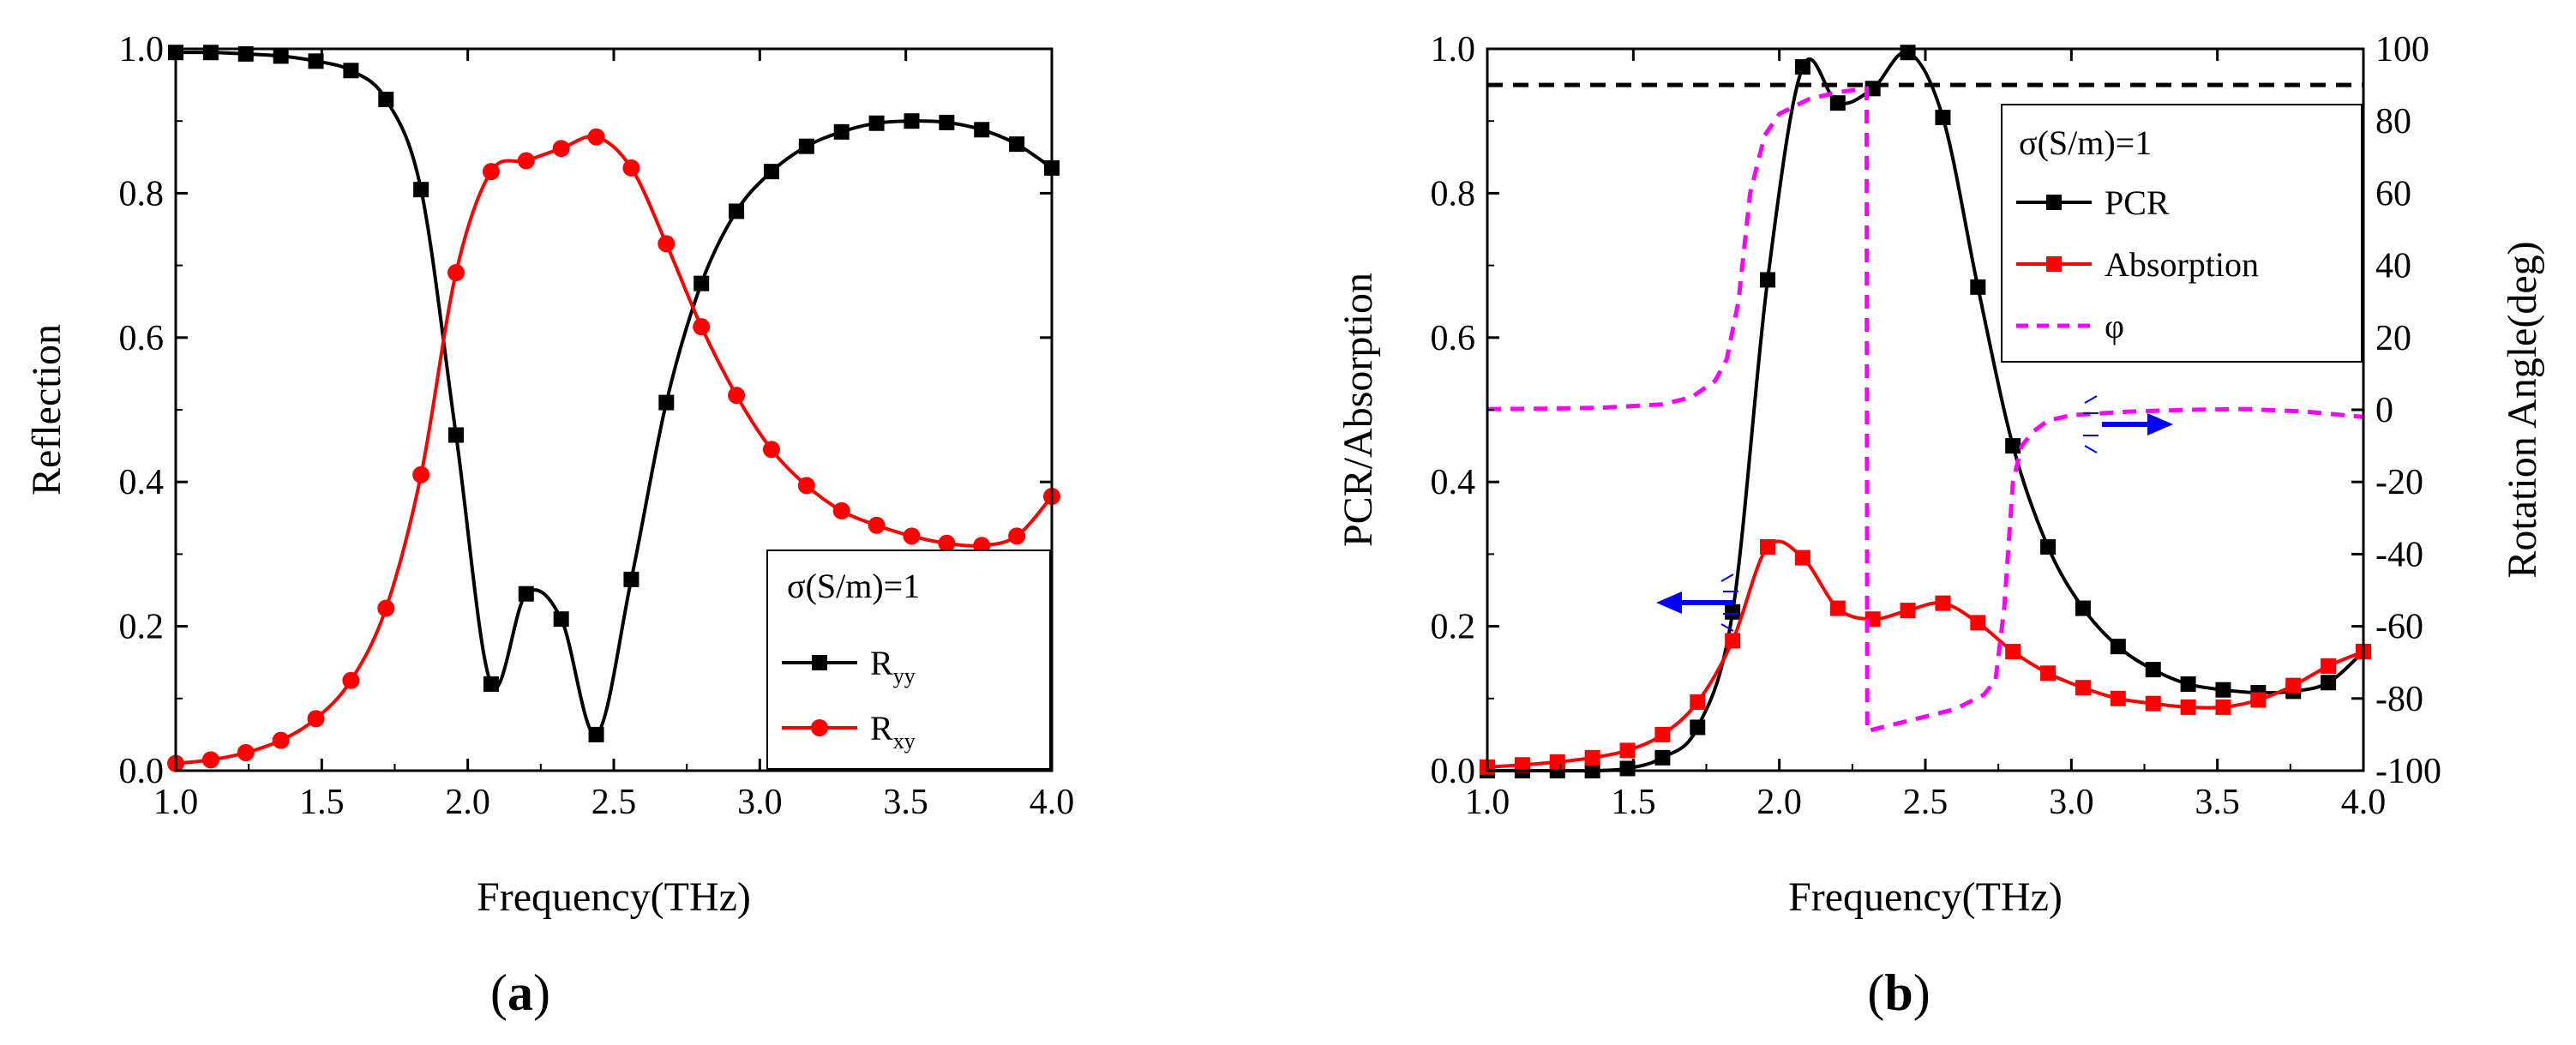 The image size is (2576, 1045). I want to click on panel-b-y2-axis-label: Rotation Angle(deg), so click(2522, 409).